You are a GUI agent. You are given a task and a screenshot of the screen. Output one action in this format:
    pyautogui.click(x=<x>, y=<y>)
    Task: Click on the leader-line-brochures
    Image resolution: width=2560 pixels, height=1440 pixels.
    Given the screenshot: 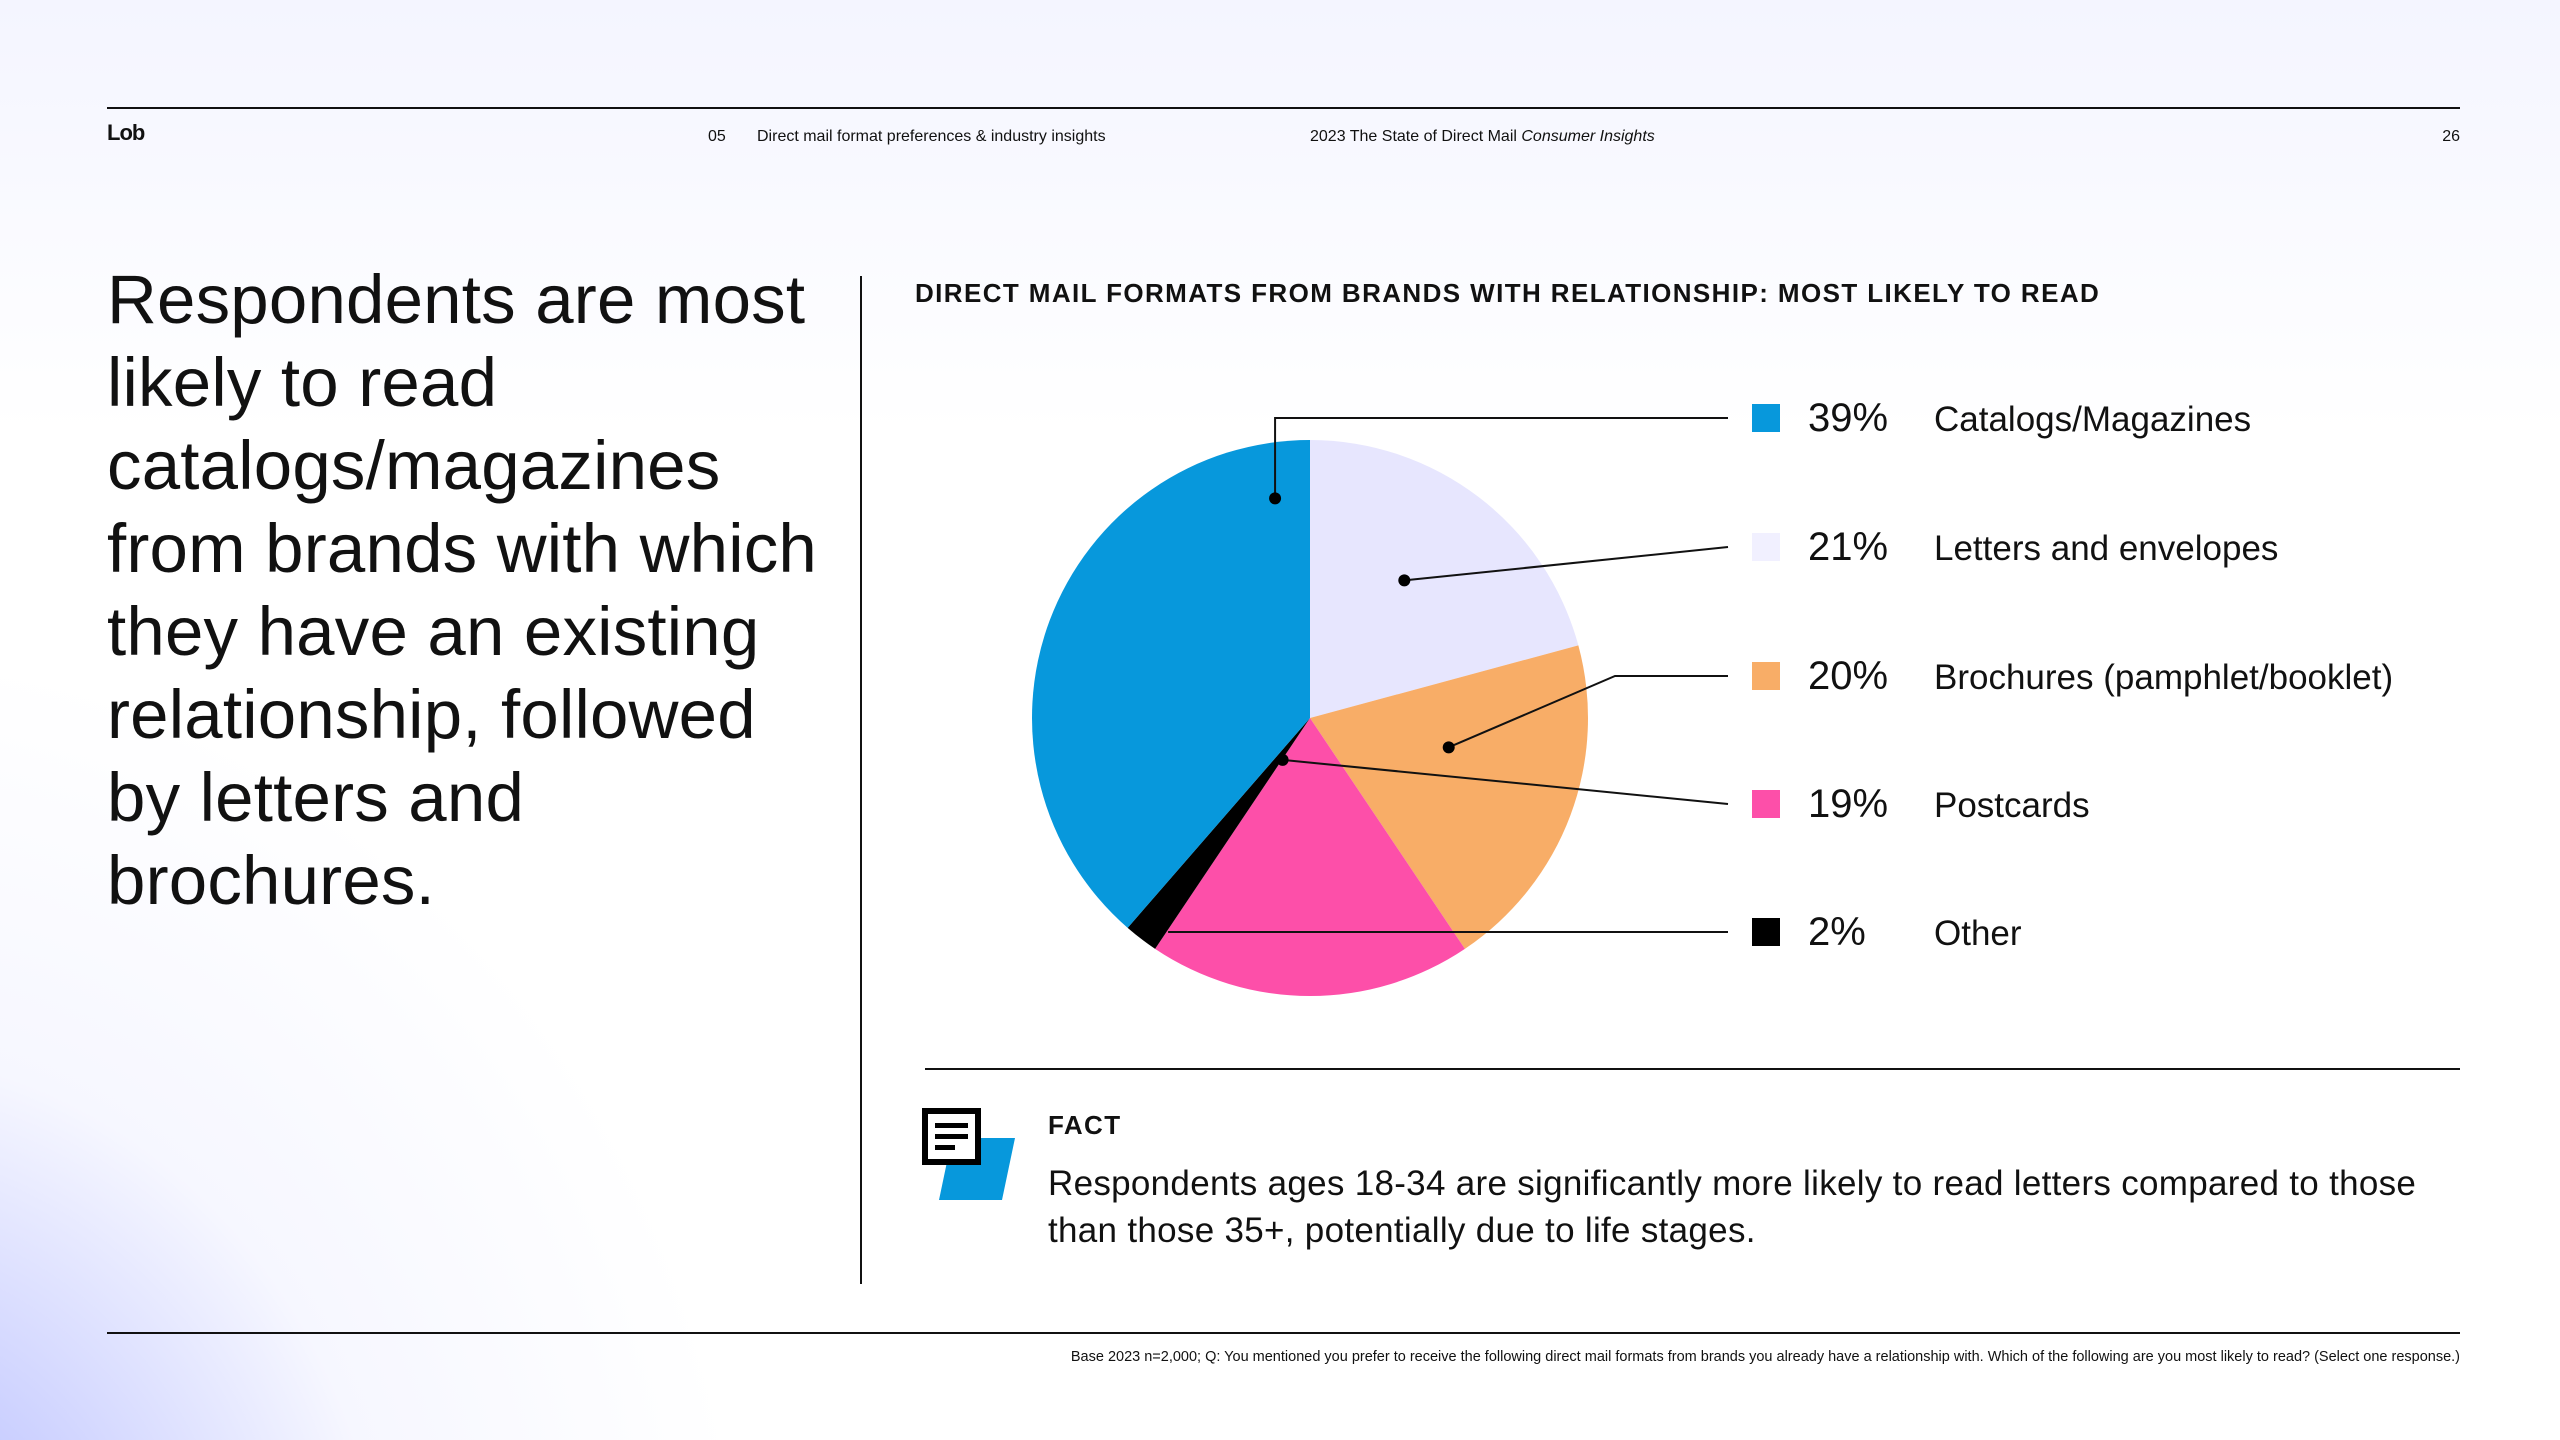 What is the action you would take?
    pyautogui.click(x=1585, y=714)
    